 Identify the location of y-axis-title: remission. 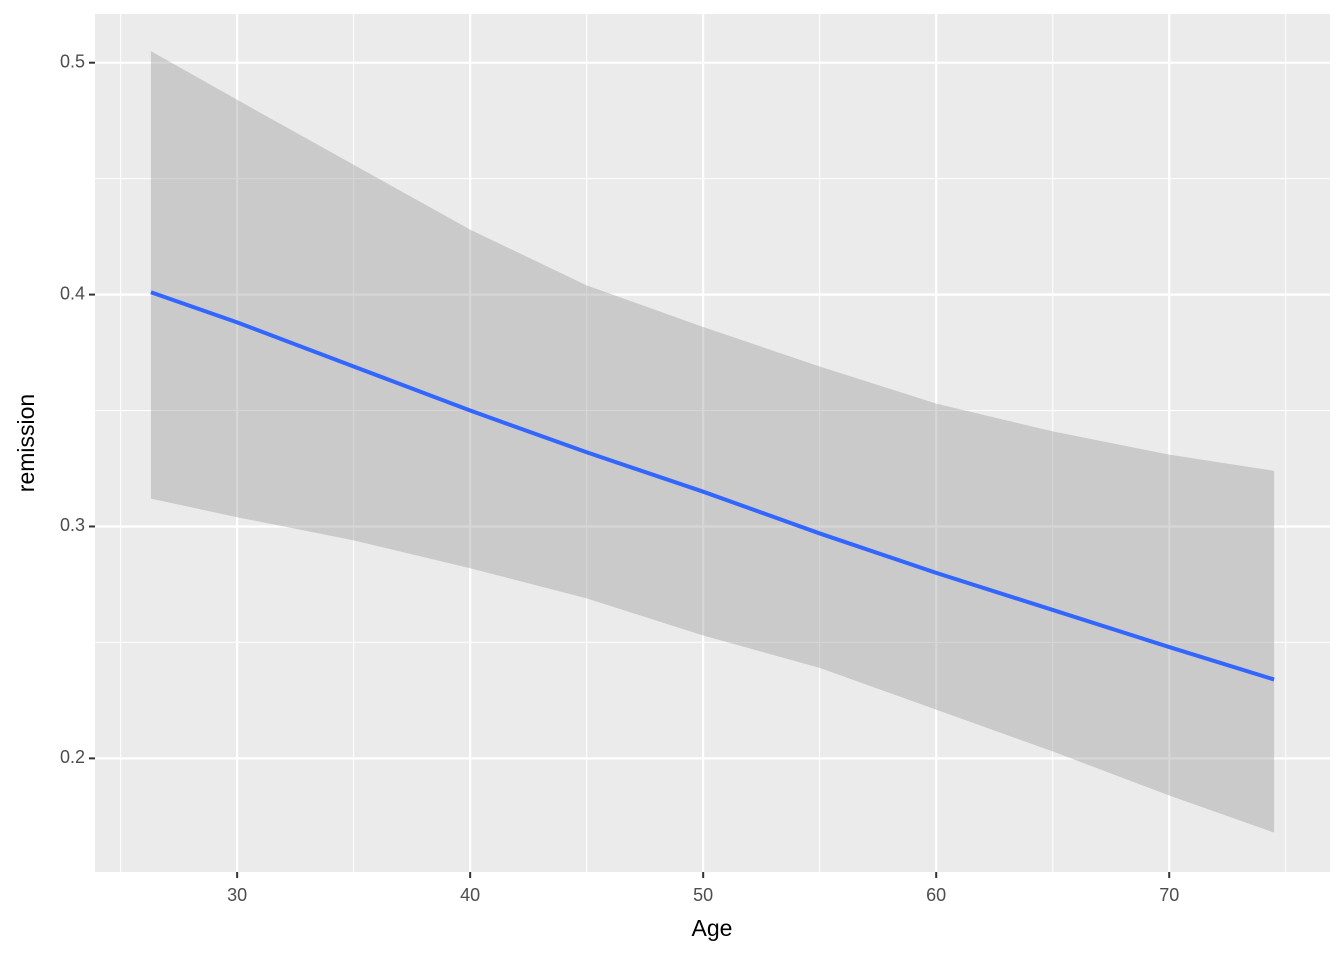
(26, 443).